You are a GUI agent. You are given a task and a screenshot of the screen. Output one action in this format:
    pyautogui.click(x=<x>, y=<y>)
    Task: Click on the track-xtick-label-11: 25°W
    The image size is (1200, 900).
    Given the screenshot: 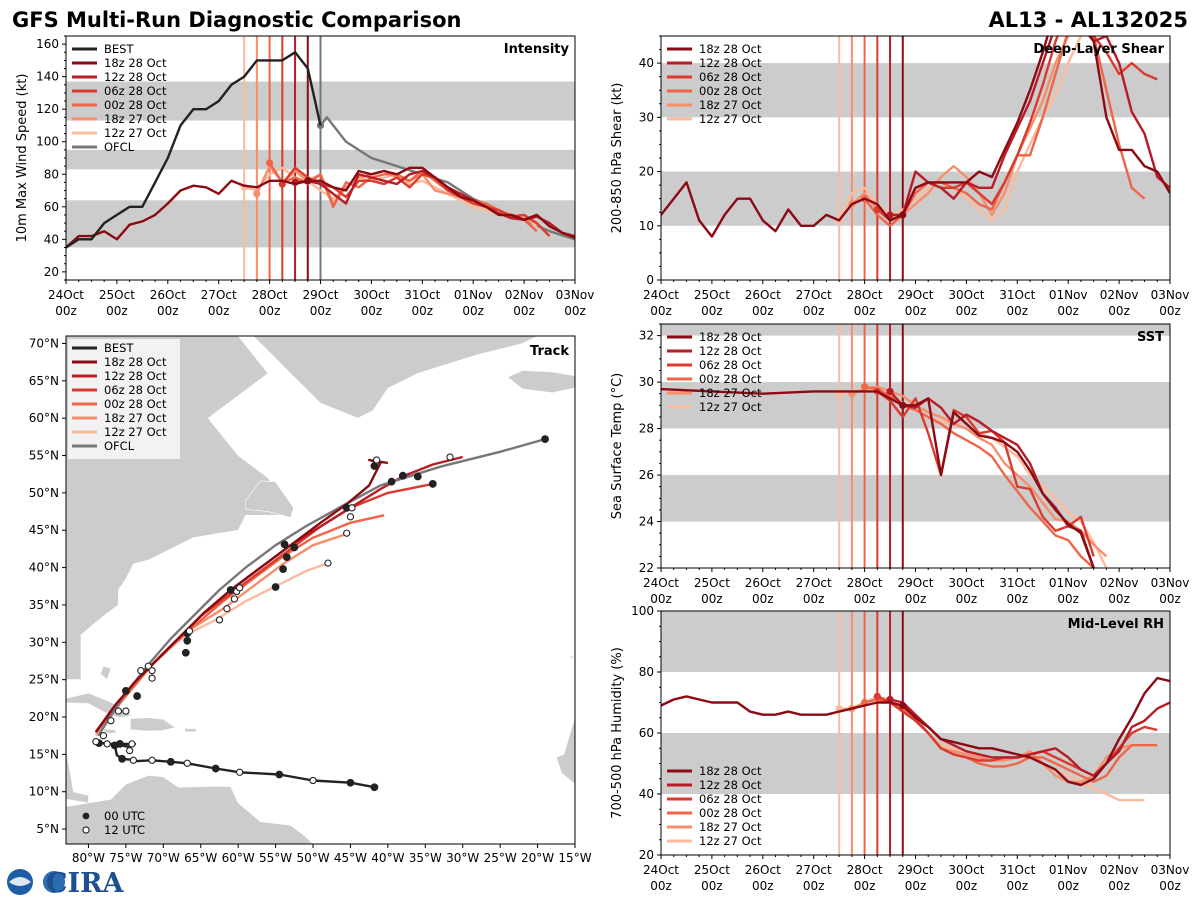 What is the action you would take?
    pyautogui.click(x=500, y=858)
    